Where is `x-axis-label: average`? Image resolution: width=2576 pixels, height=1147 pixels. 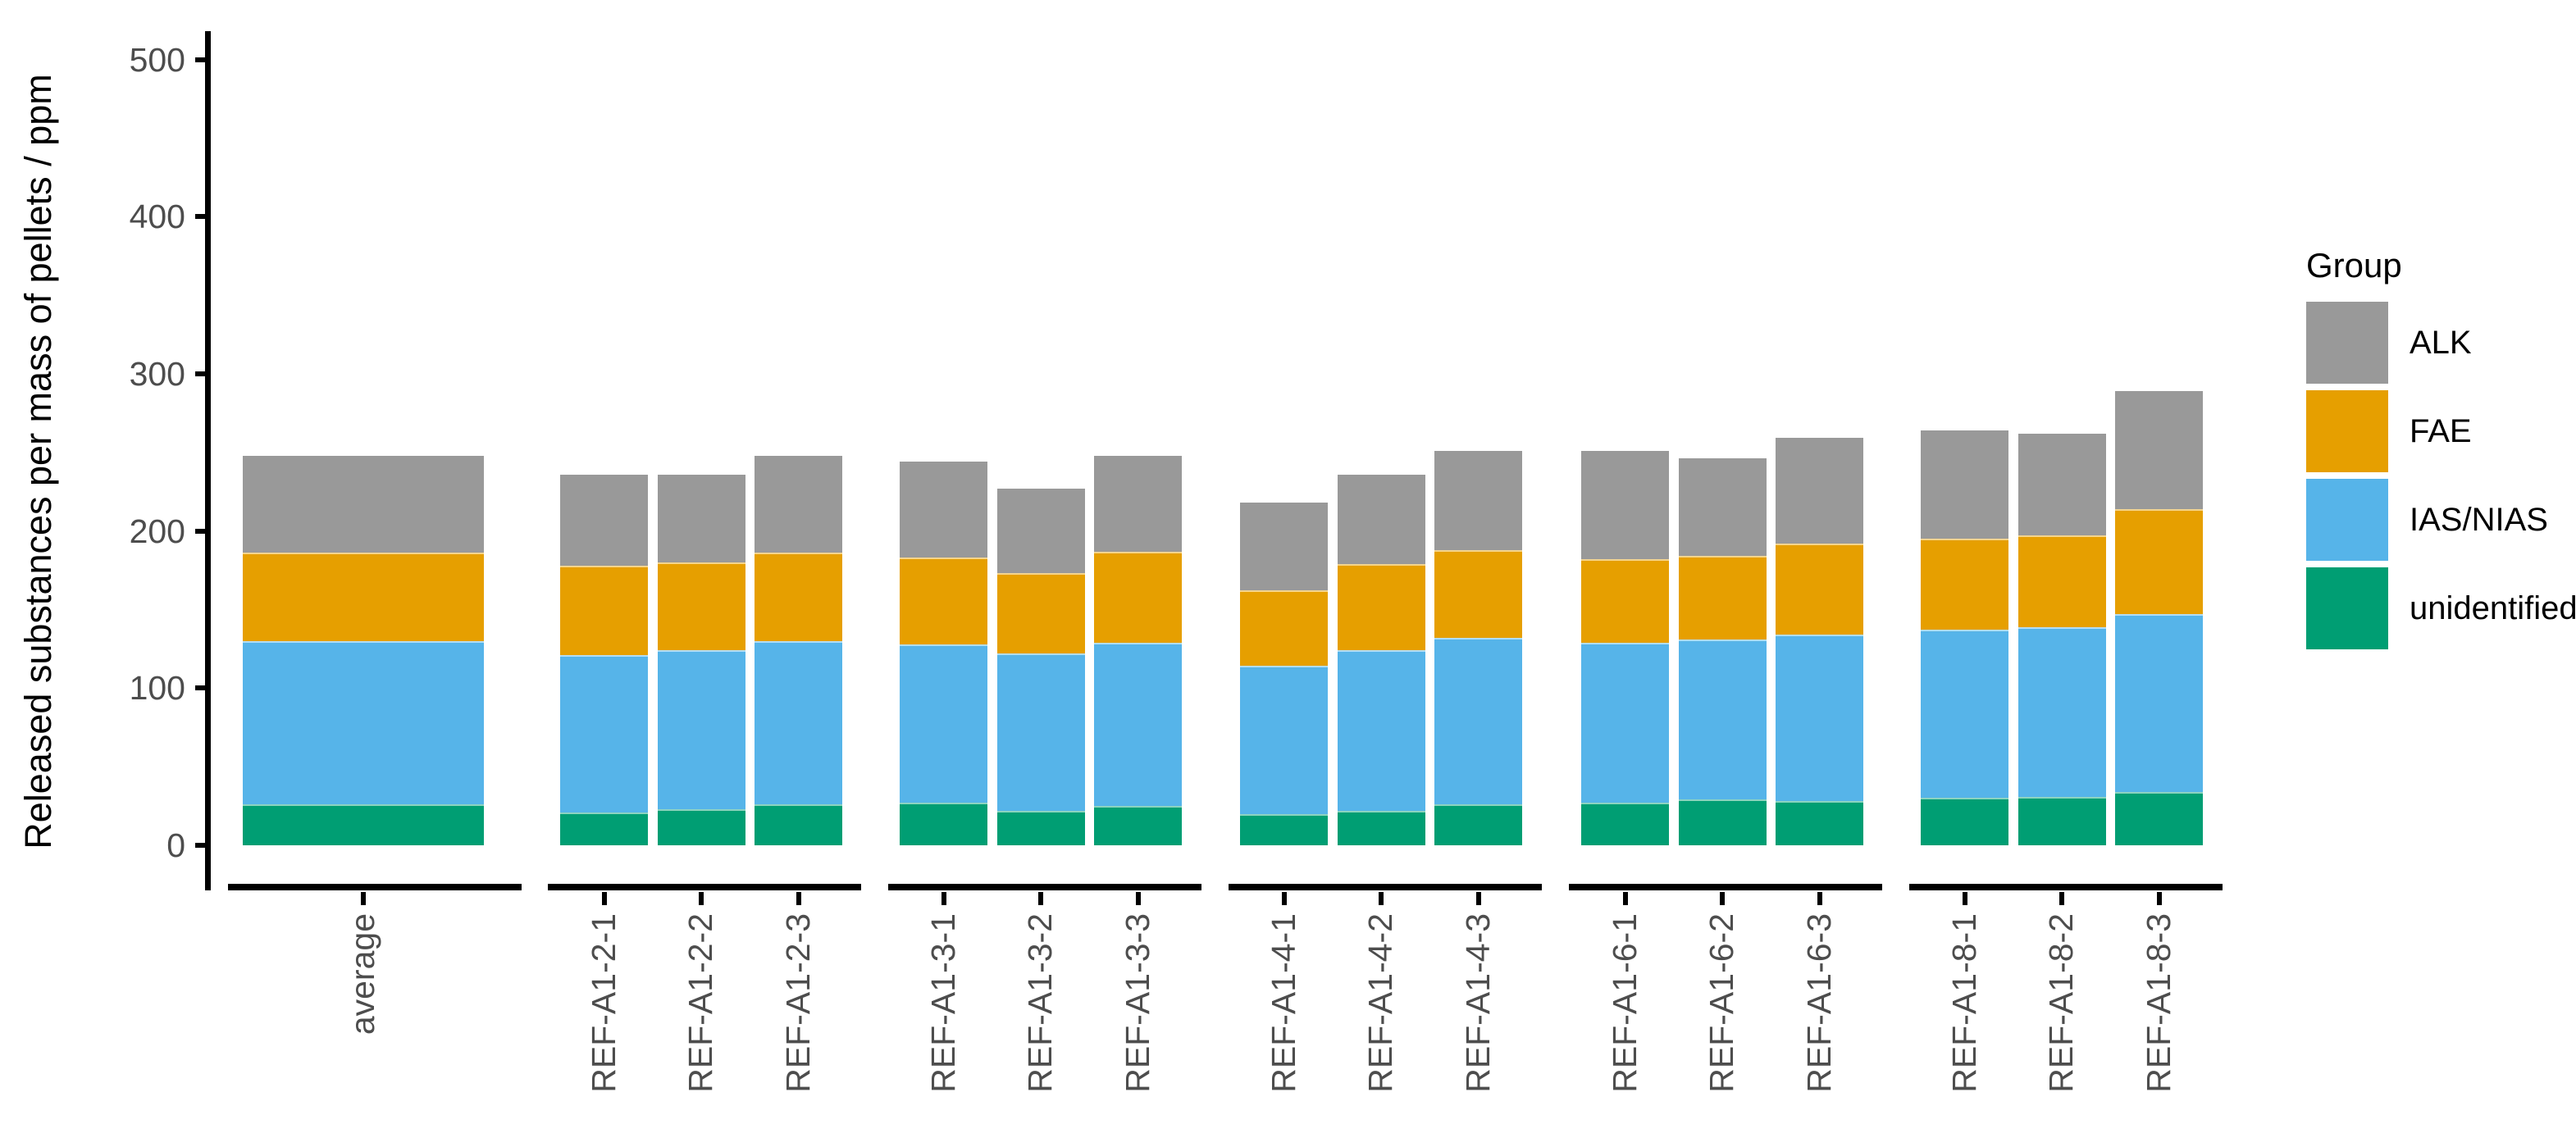
x-axis-label: average is located at coordinates (362, 974).